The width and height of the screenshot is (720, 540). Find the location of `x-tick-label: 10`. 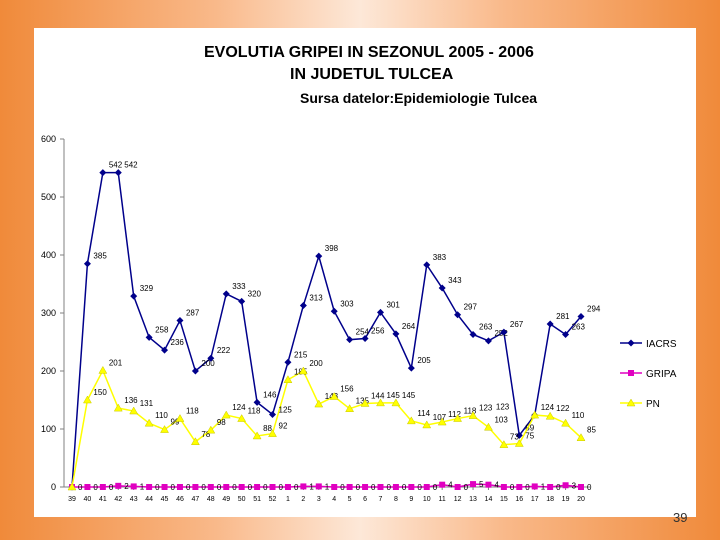

x-tick-label: 10 is located at coordinates (427, 499).